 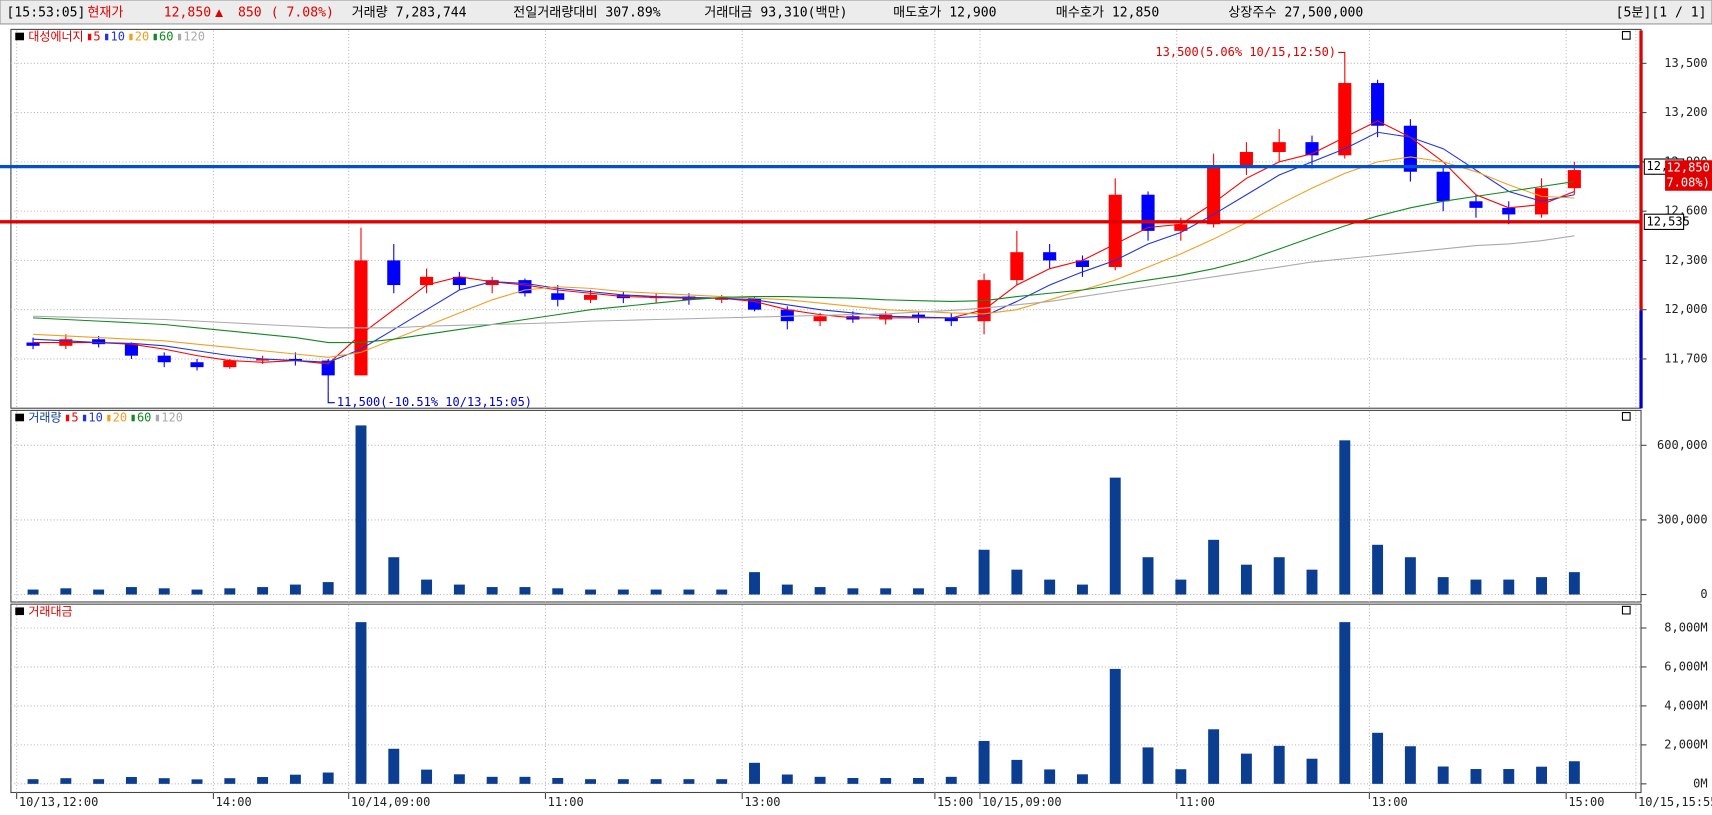 What do you see at coordinates (1700, 783) in the screenshot?
I see `y-tick-label: 0M` at bounding box center [1700, 783].